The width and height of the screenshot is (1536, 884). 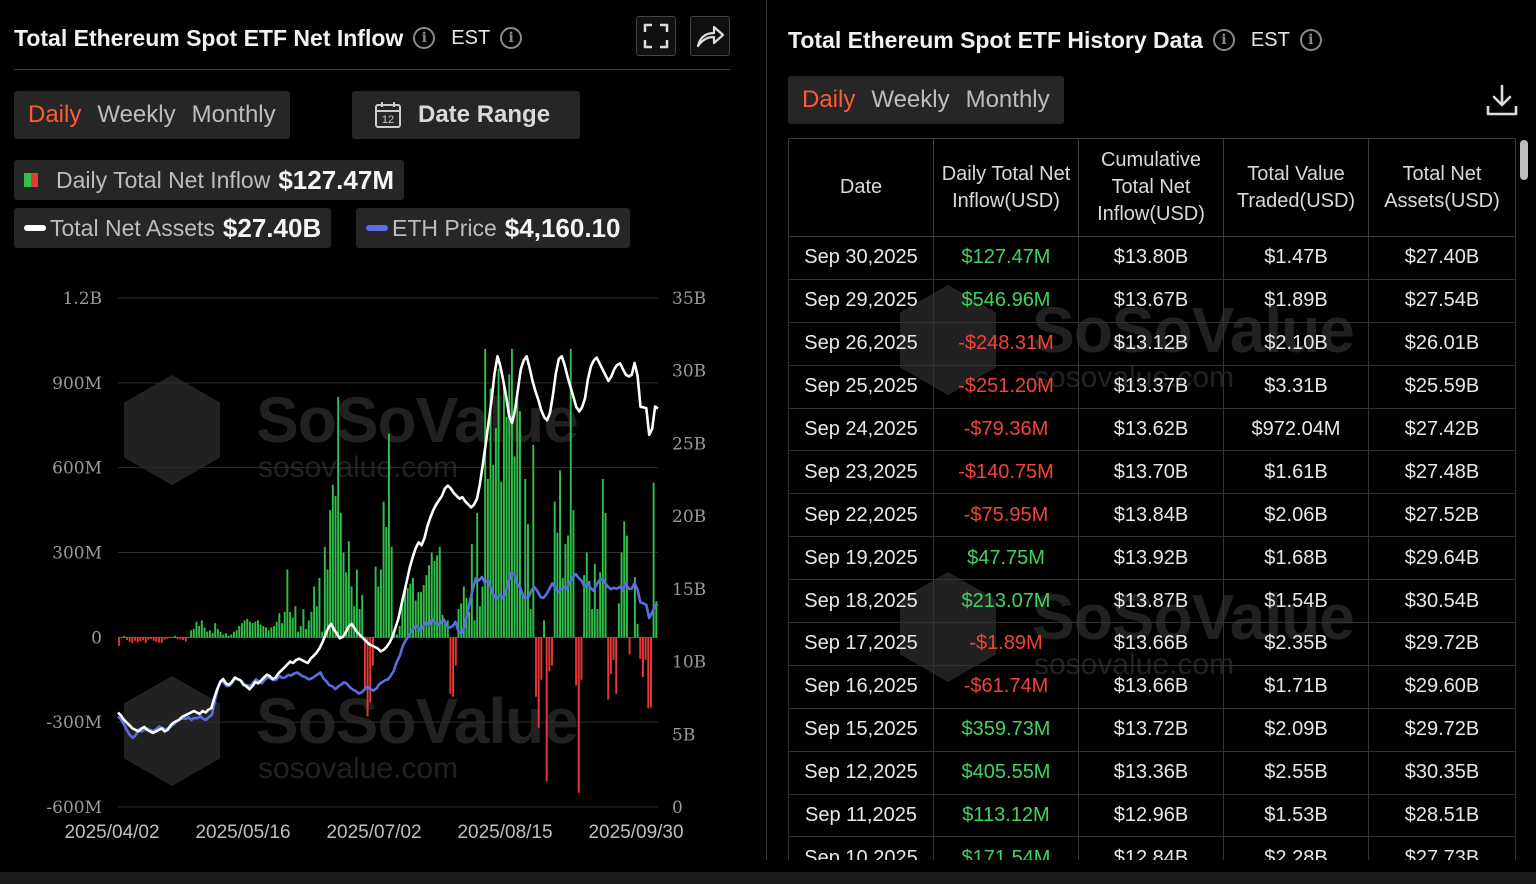 What do you see at coordinates (77, 554) in the screenshot?
I see `left-tick-label: 300M` at bounding box center [77, 554].